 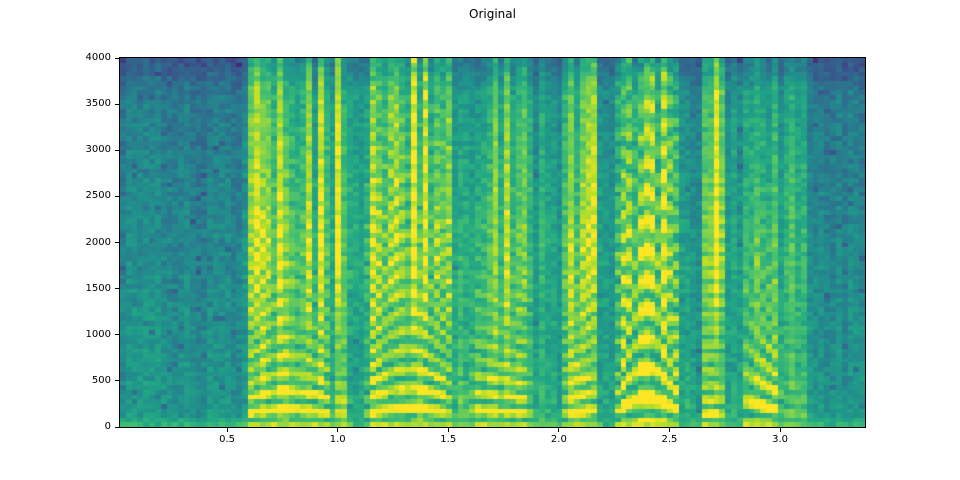 I want to click on x-tick-label: 3.0, so click(x=780, y=439).